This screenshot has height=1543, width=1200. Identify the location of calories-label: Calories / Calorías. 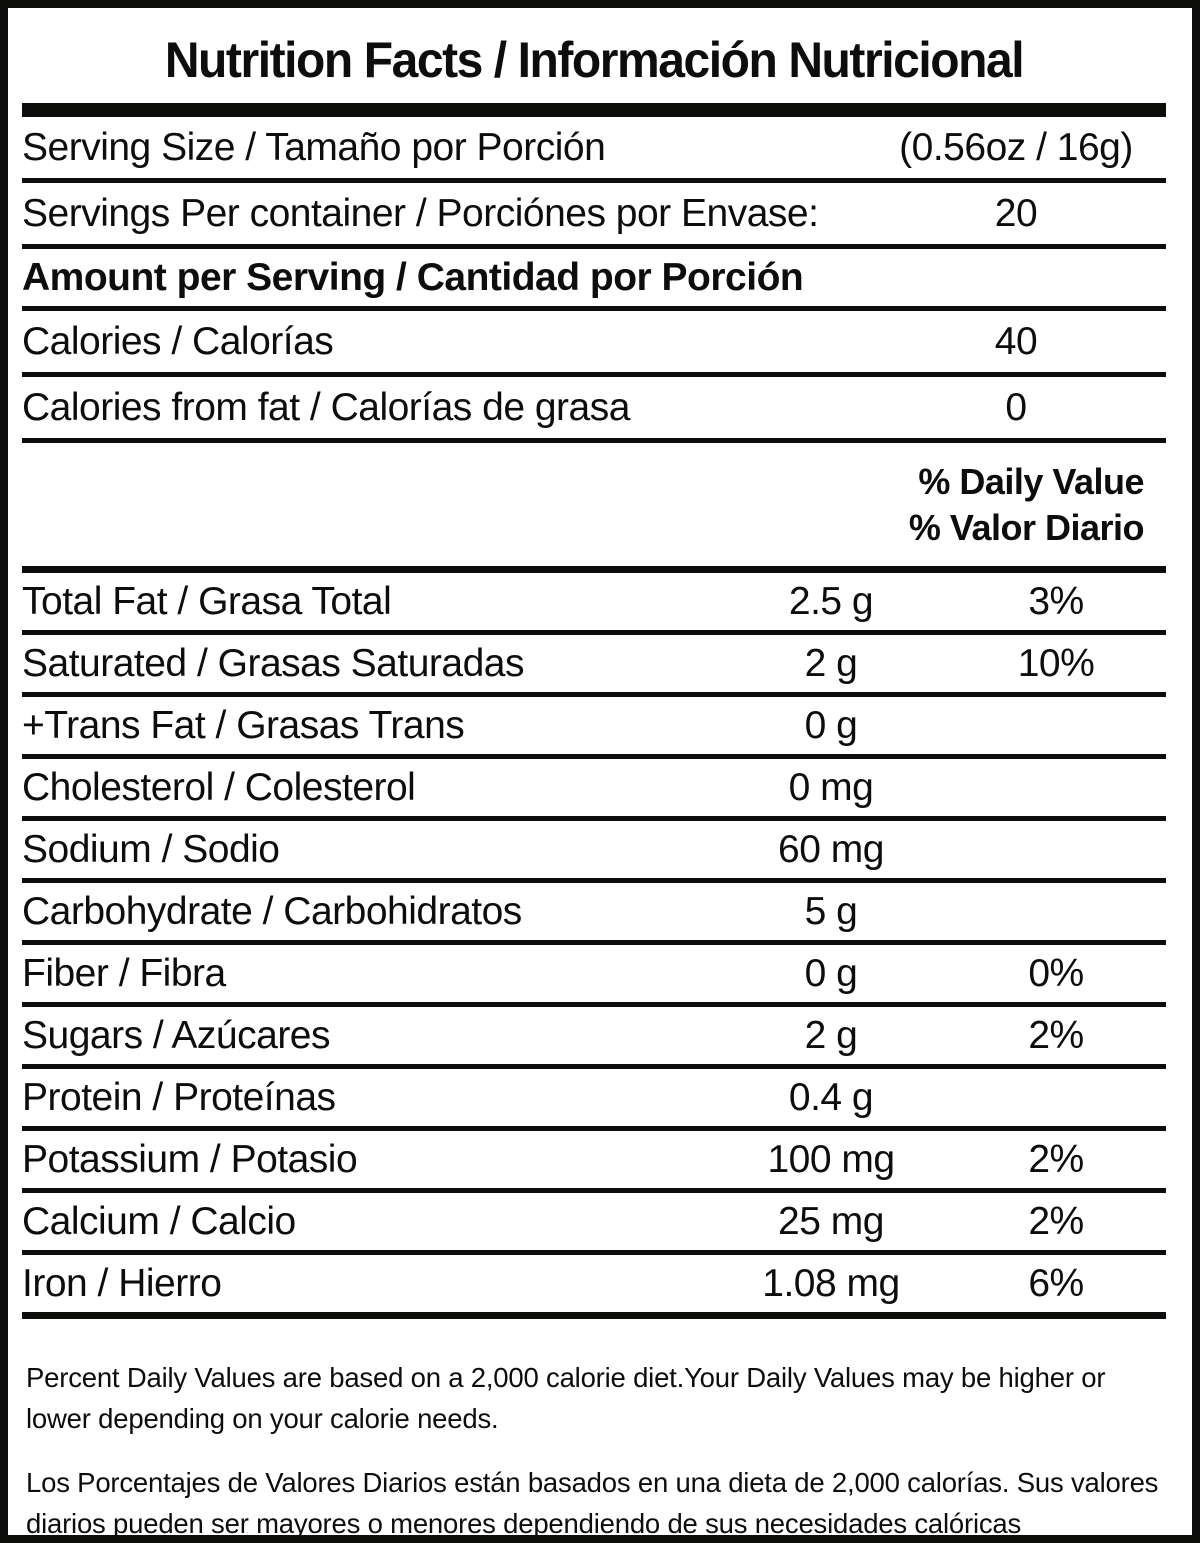
(178, 341).